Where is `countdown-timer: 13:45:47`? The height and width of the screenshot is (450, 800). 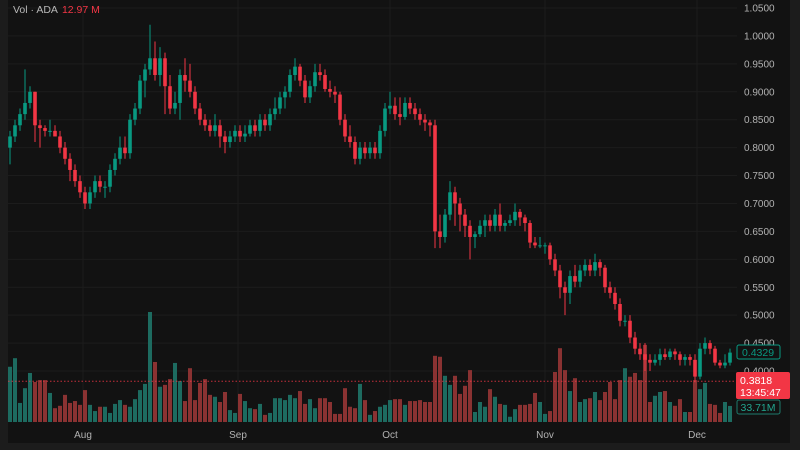
countdown-timer: 13:45:47 is located at coordinates (760, 393).